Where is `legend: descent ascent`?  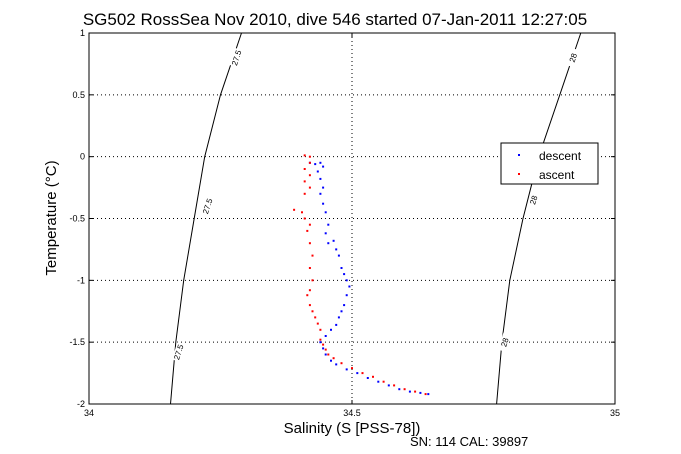
legend: descent ascent is located at coordinates (549, 163).